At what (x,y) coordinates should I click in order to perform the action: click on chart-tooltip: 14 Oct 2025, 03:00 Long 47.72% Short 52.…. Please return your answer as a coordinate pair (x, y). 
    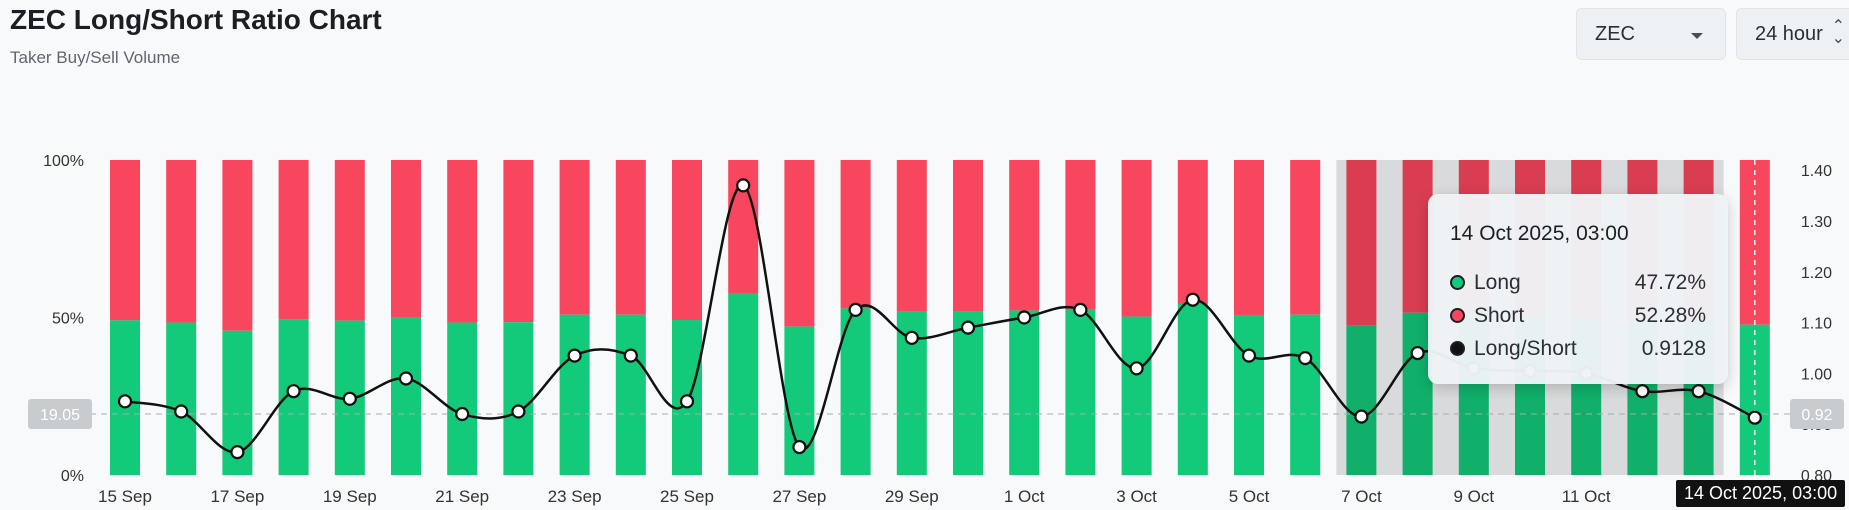
    Looking at the image, I should click on (1578, 289).